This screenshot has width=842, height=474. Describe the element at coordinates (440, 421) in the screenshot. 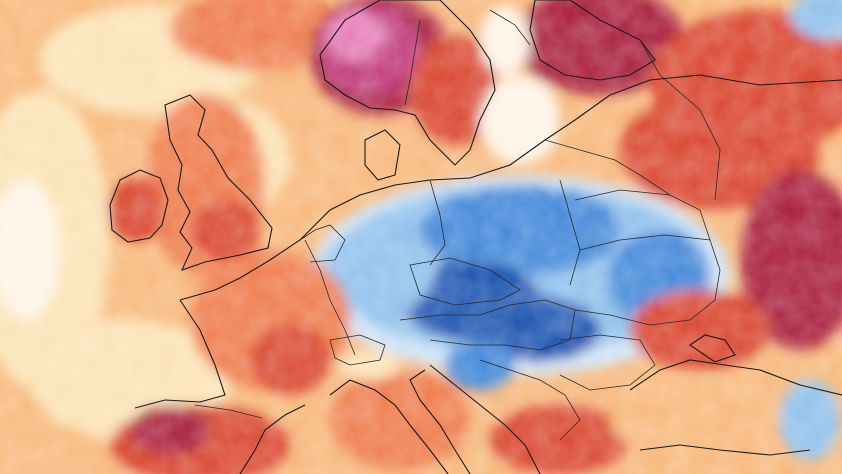

I see `coast-italy-east` at that location.